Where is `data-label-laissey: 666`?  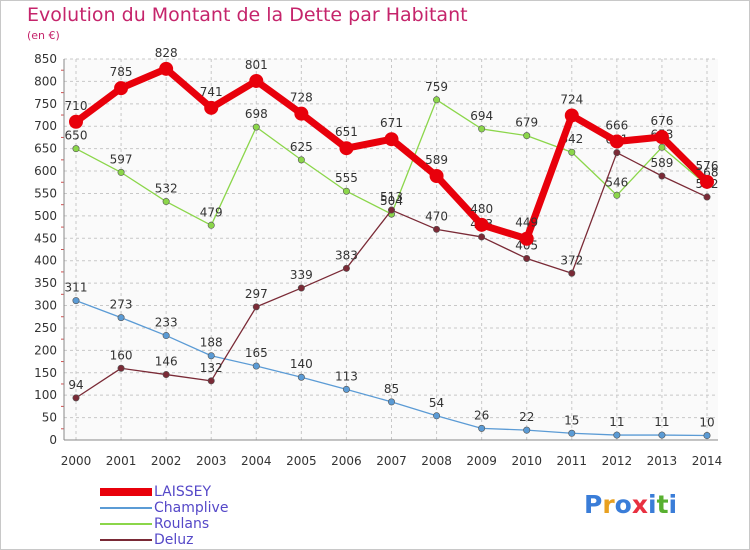 data-label-laissey: 666 is located at coordinates (616, 125).